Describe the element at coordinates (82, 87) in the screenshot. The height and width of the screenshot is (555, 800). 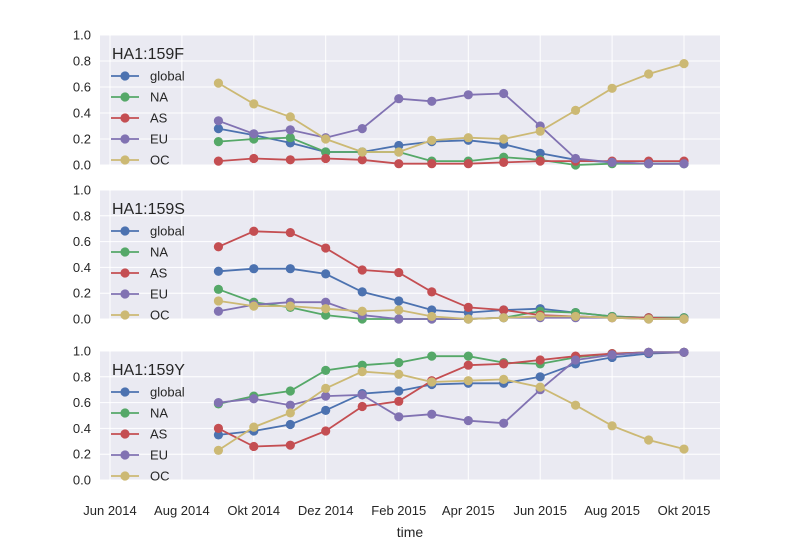
I see `y-tick-label: 0.6` at that location.